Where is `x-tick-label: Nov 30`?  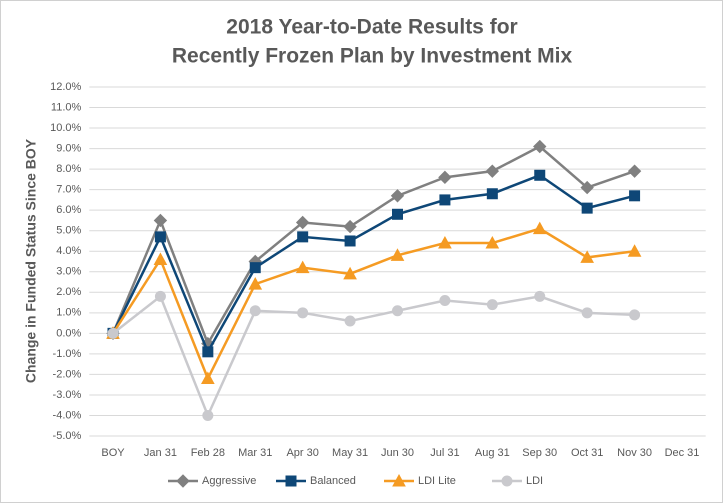 x-tick-label: Nov 30 is located at coordinates (634, 453).